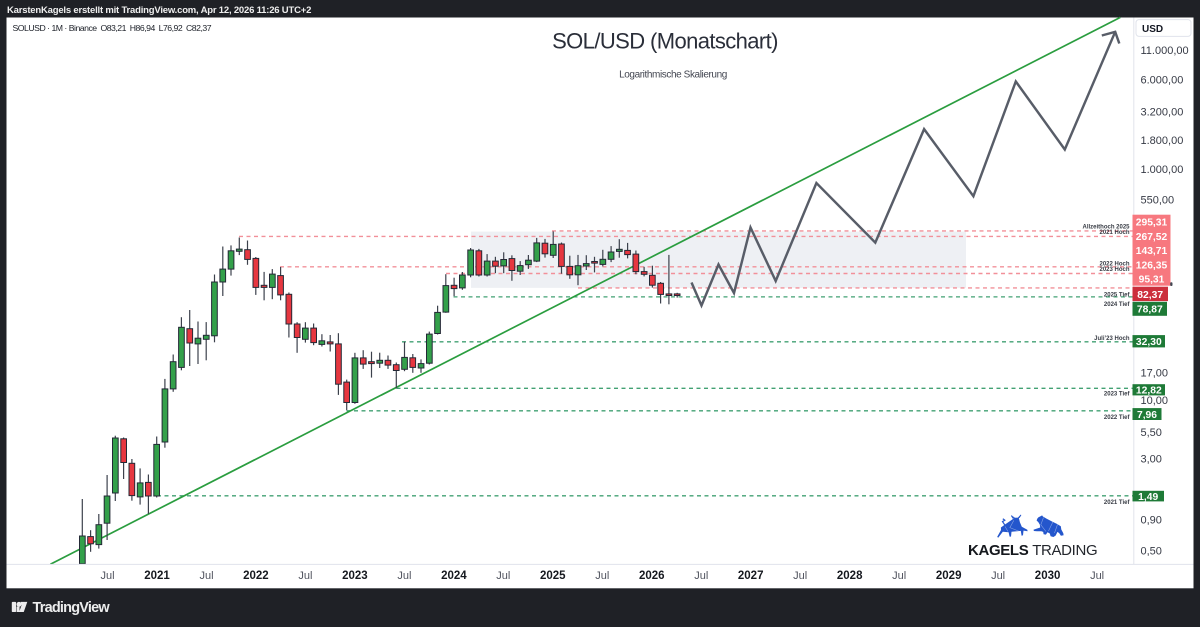  I want to click on svg-text: 2023 Hoch, so click(1114, 270).